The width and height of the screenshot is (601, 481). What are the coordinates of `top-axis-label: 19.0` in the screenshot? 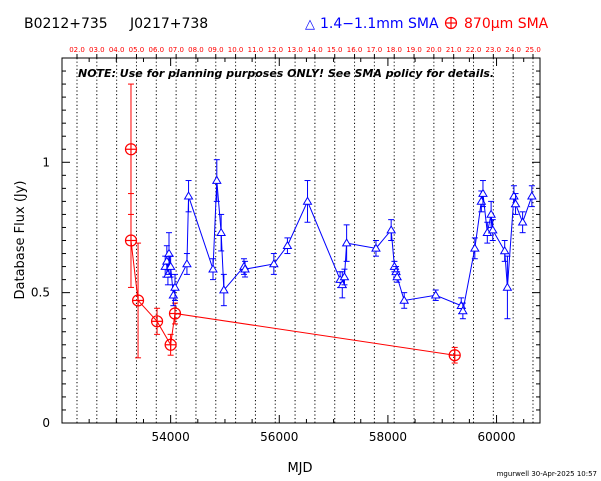 It's located at (414, 50).